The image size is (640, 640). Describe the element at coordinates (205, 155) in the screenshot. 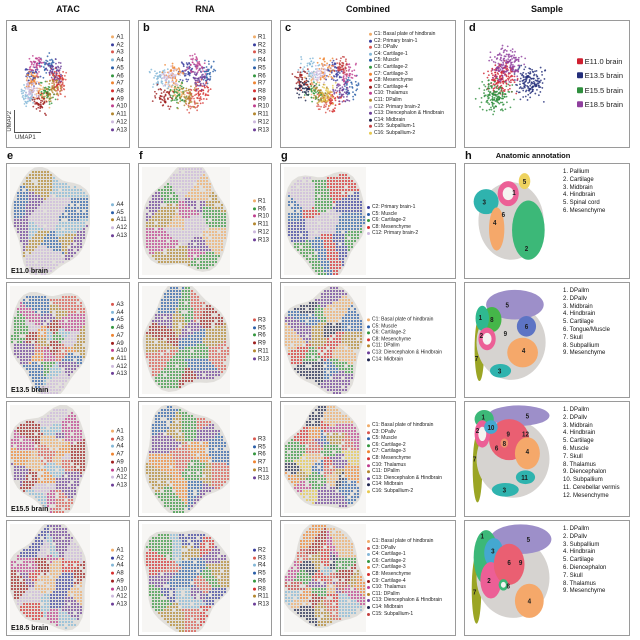

I see `panel-f-header: f` at that location.